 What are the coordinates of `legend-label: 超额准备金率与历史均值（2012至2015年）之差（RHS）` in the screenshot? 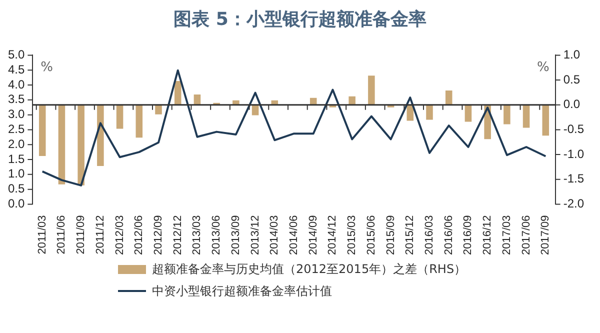 It's located at (309, 269).